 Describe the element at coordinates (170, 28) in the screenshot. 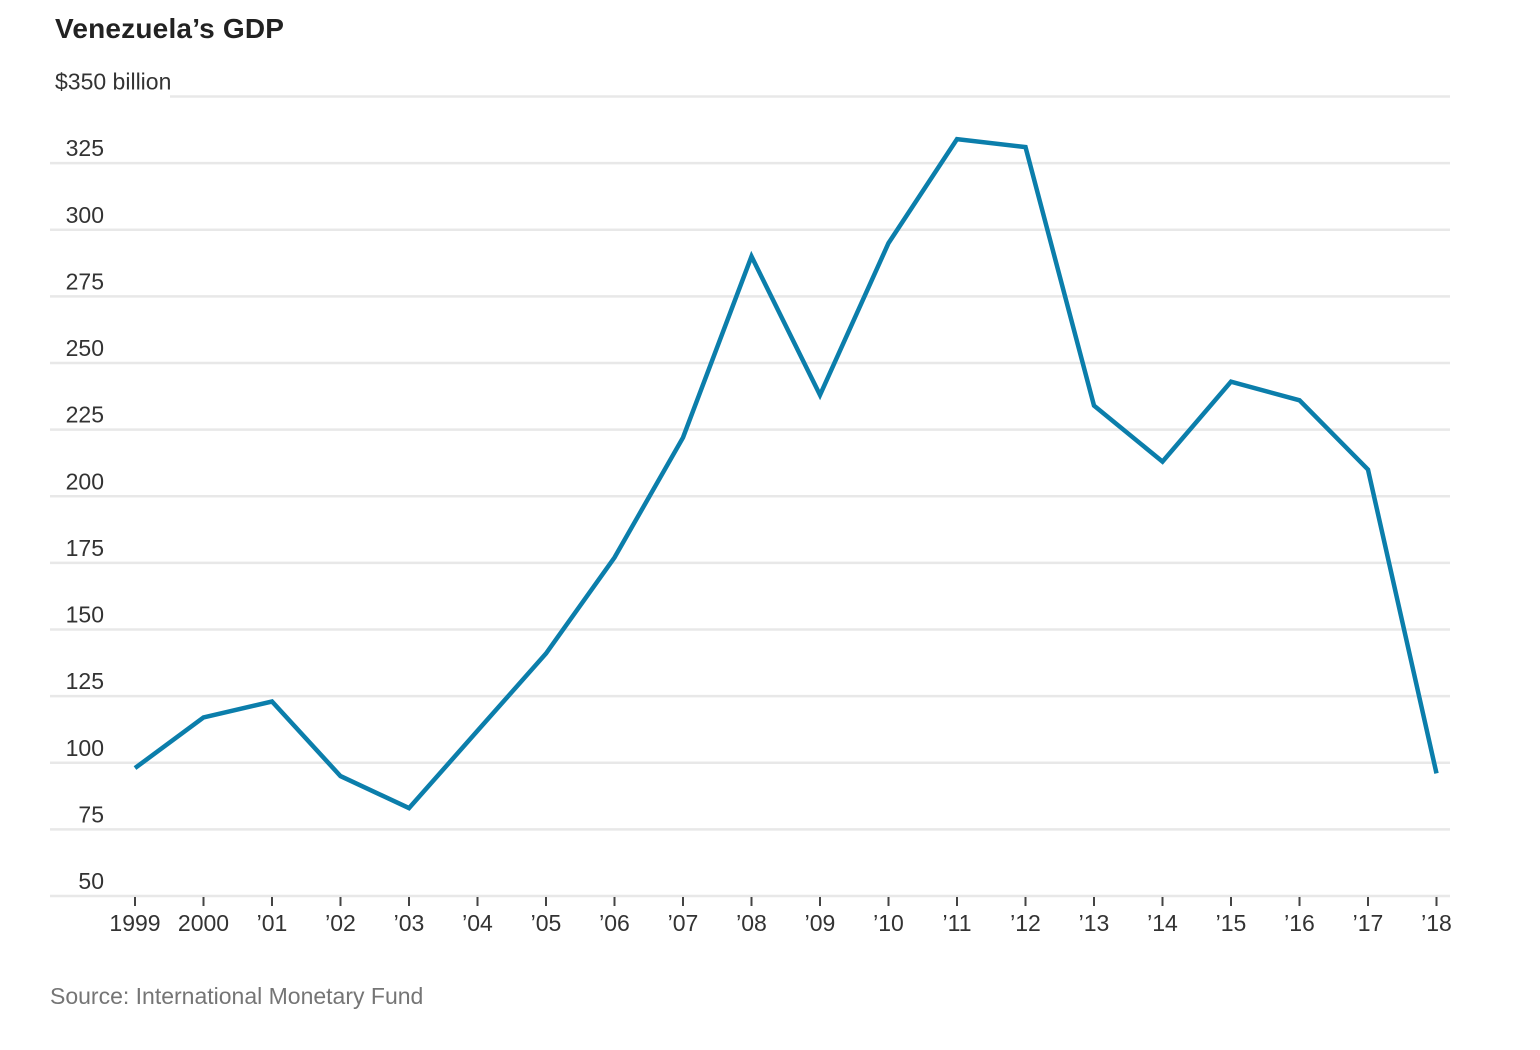

I see `chart-title: Venezuela’s GDP` at that location.